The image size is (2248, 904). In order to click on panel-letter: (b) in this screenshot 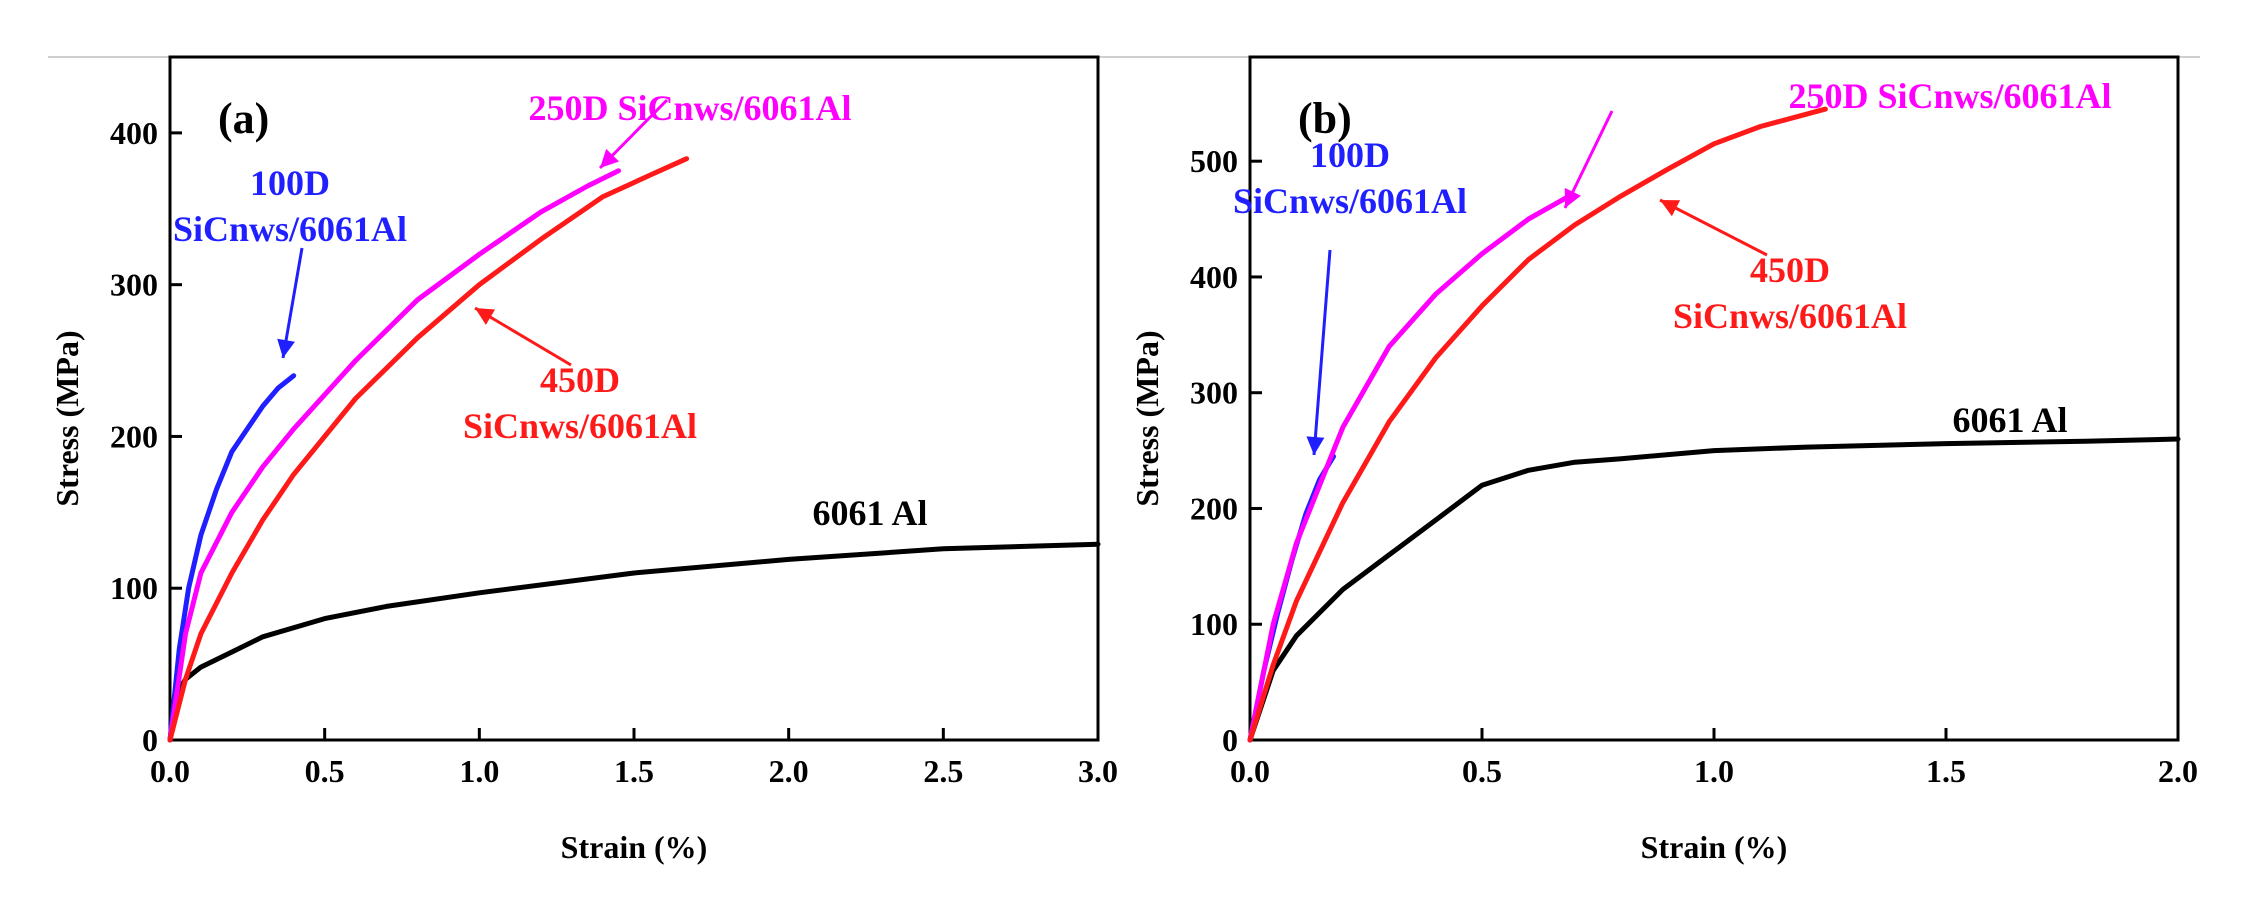, I will do `click(1325, 118)`.